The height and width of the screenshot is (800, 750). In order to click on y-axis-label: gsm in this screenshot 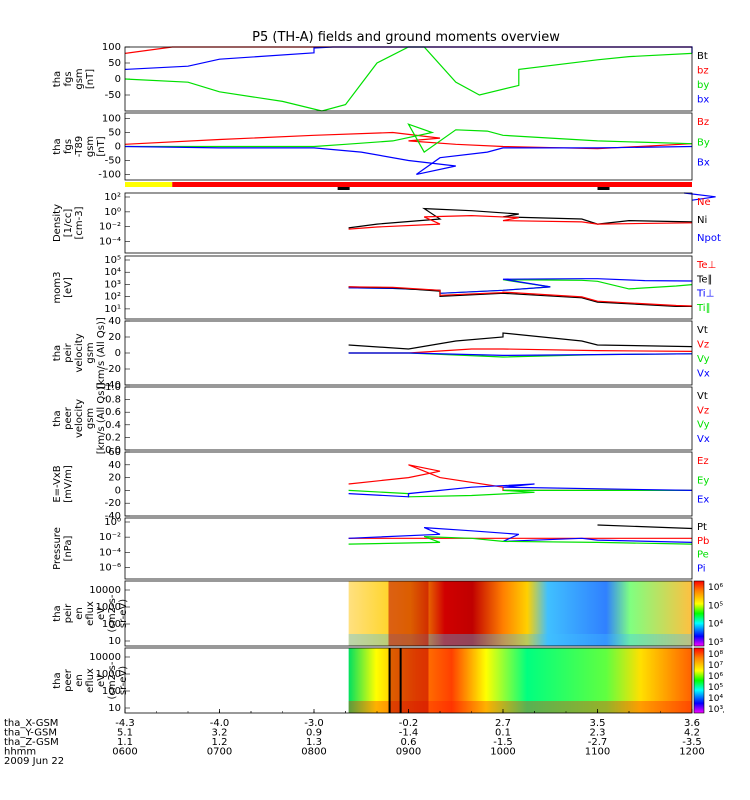, I will do `click(90, 352)`.